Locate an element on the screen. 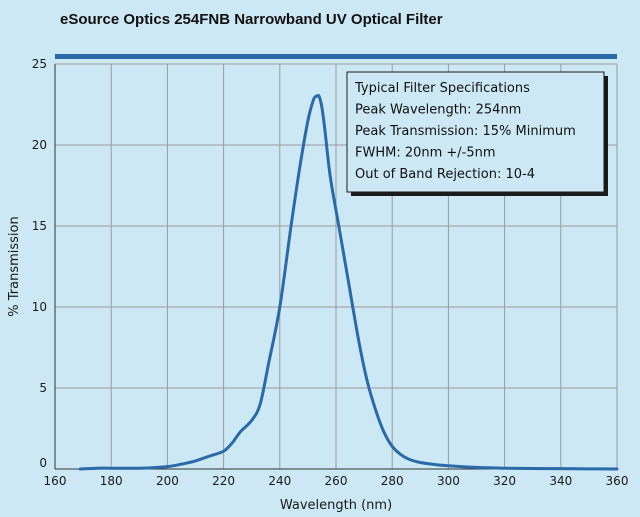 This screenshot has width=640, height=517. x-tick-label: 220 is located at coordinates (223, 481).